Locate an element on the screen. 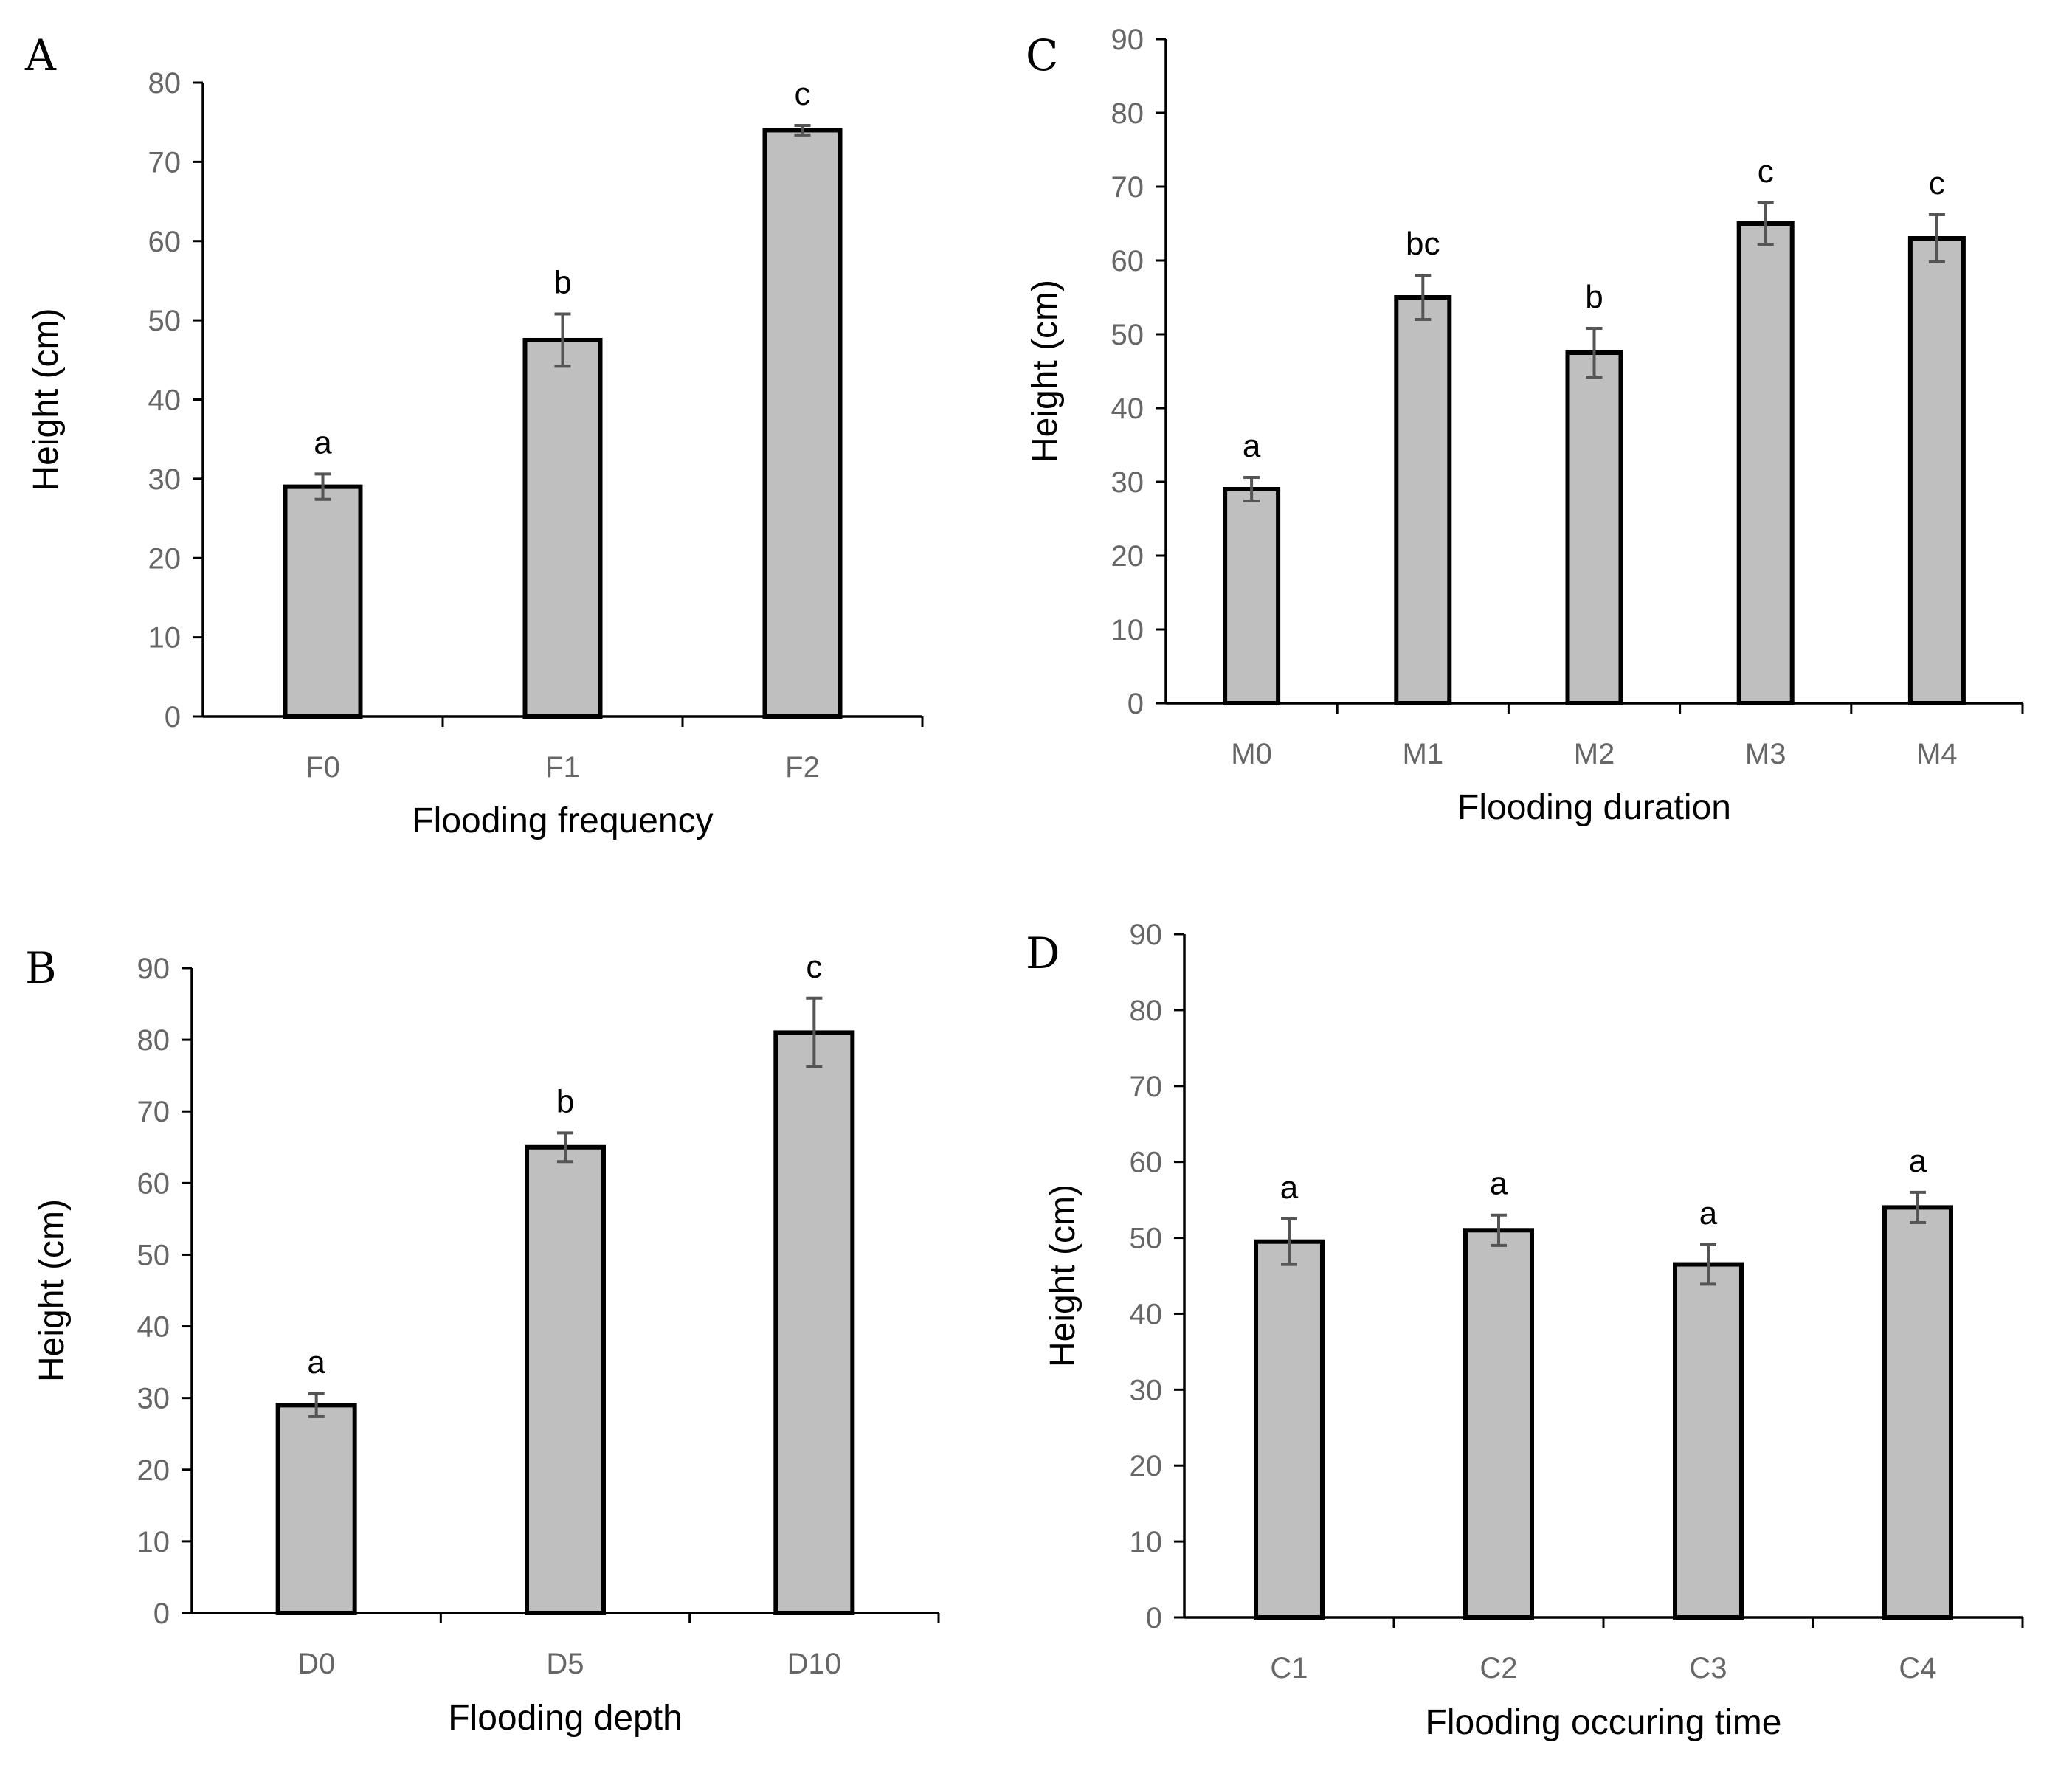  panel-d-y-tick-label: 40 is located at coordinates (1146, 1314).